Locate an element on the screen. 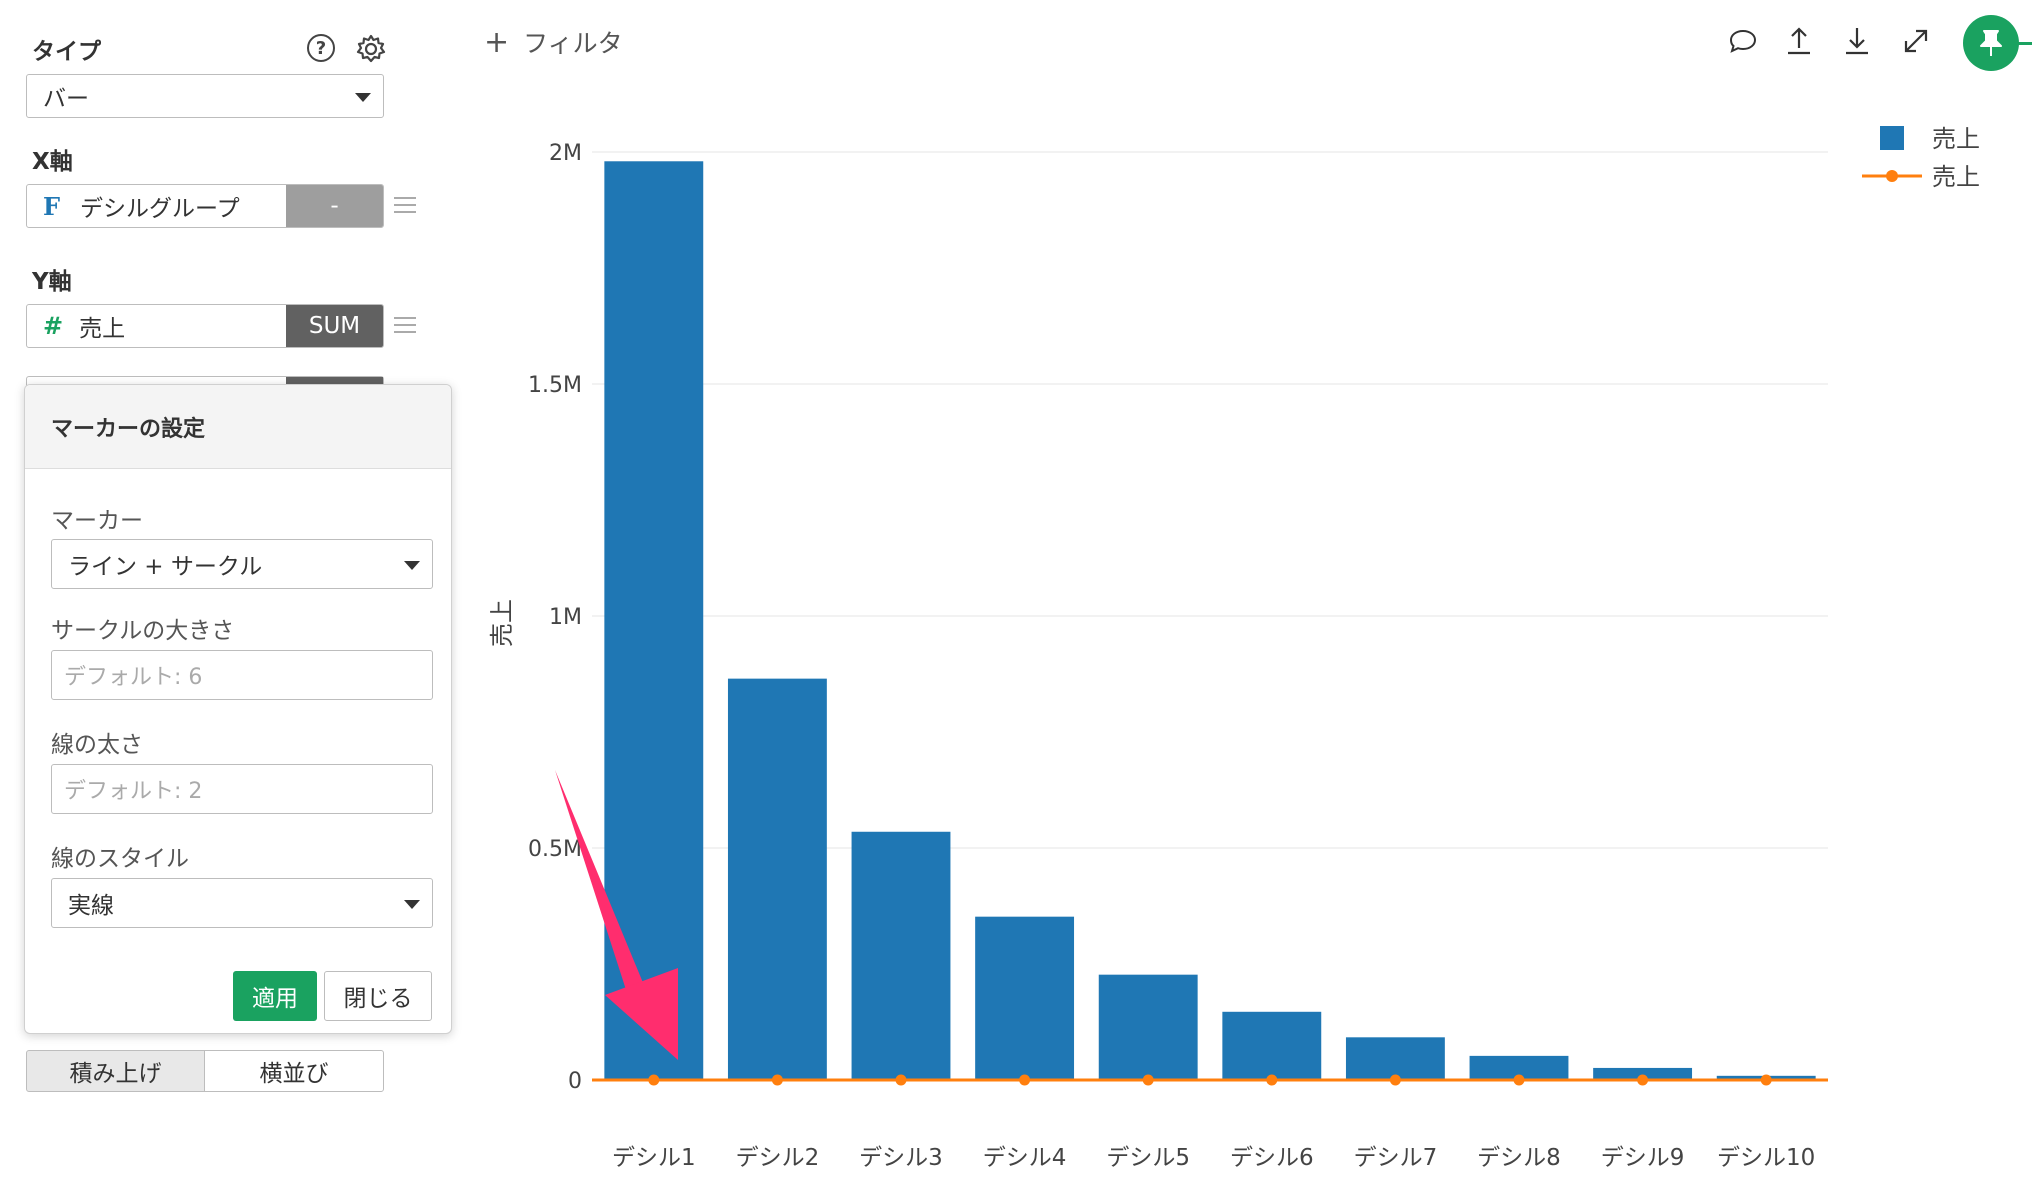  help-icon: ? is located at coordinates (321, 48).